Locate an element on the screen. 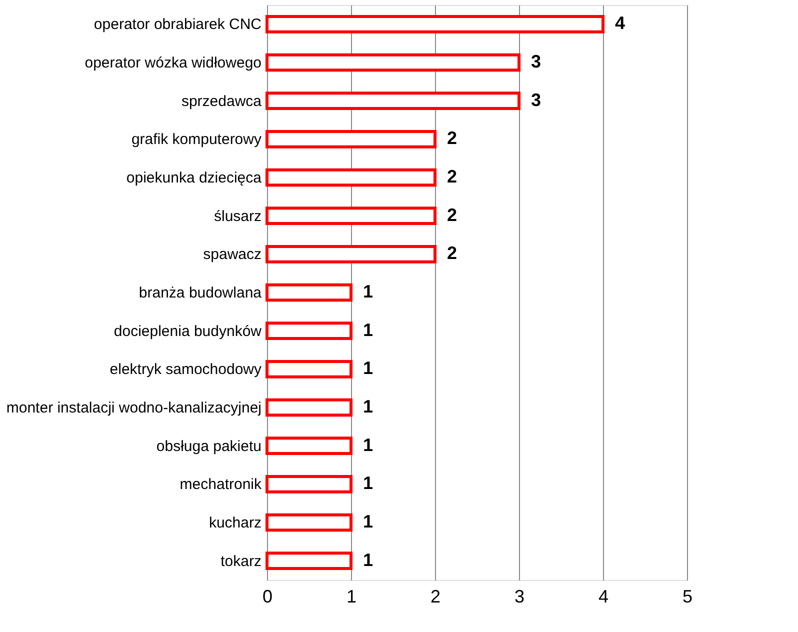  x-tick-label: 2 is located at coordinates (435, 596).